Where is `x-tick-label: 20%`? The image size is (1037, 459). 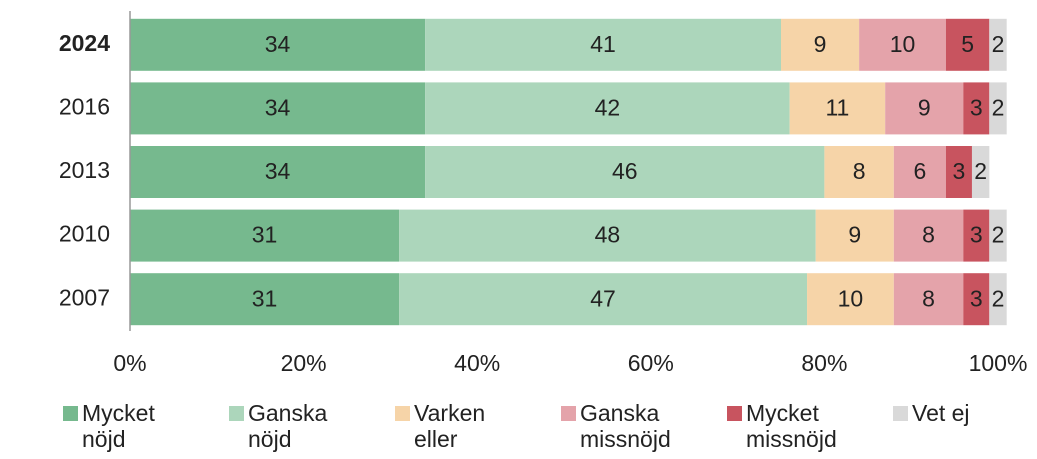
x-tick-label: 20% is located at coordinates (304, 363).